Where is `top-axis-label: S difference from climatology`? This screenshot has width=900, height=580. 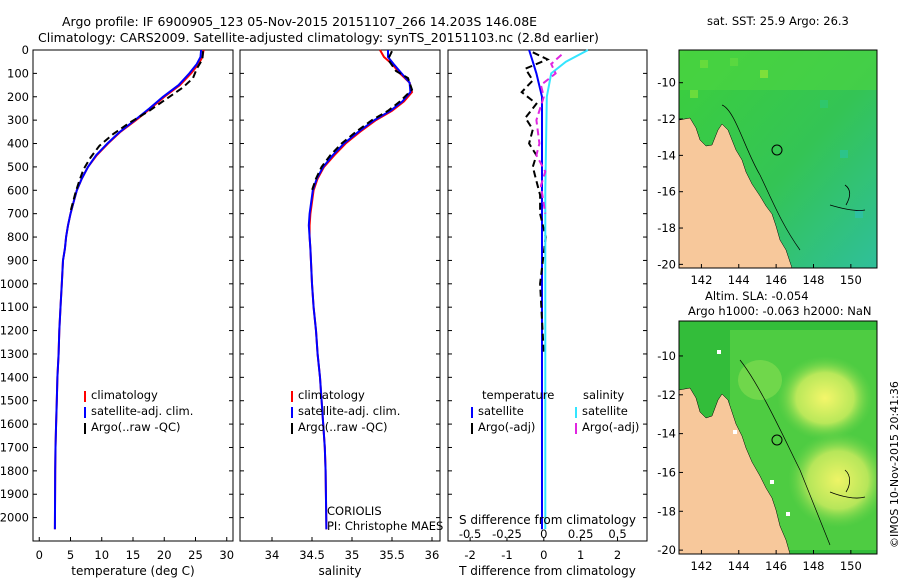
top-axis-label: S difference from climatology is located at coordinates (547, 520).